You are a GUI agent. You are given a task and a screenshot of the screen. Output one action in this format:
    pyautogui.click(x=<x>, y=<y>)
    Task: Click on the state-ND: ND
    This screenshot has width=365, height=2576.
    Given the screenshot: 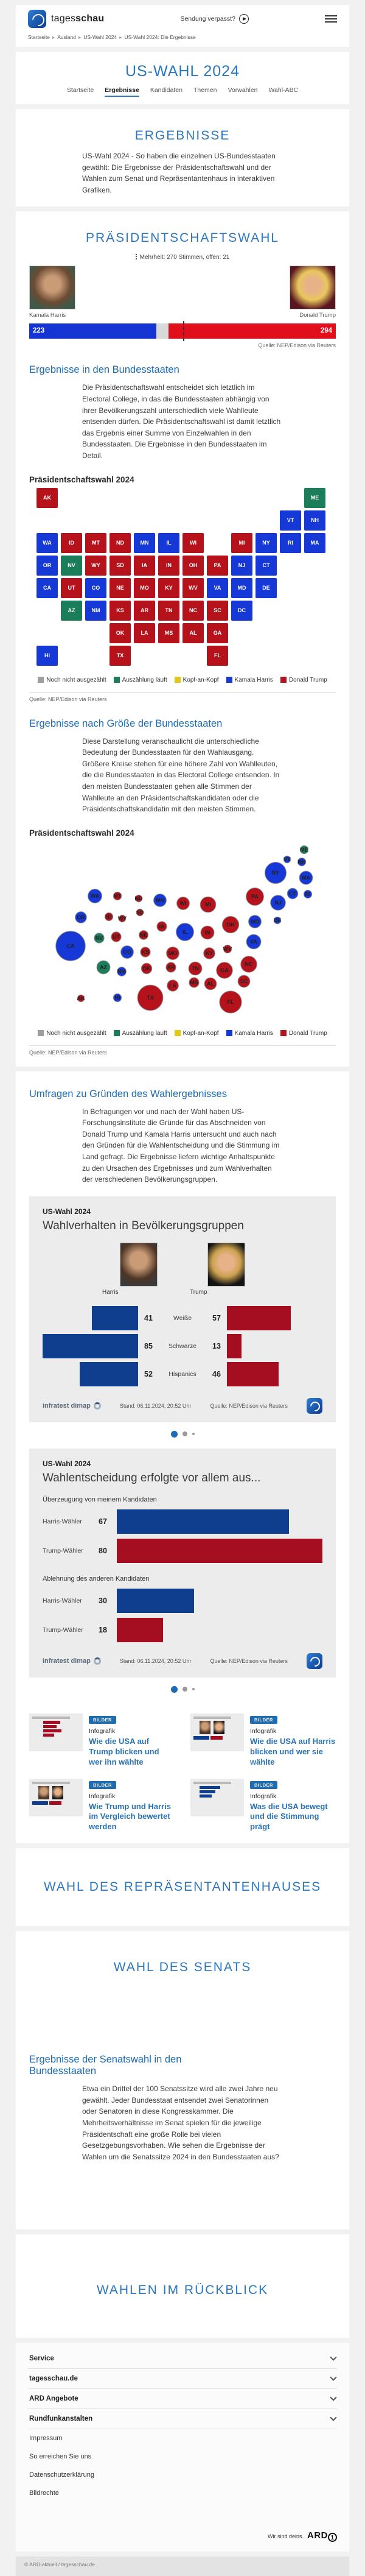 What is the action you would take?
    pyautogui.click(x=120, y=542)
    